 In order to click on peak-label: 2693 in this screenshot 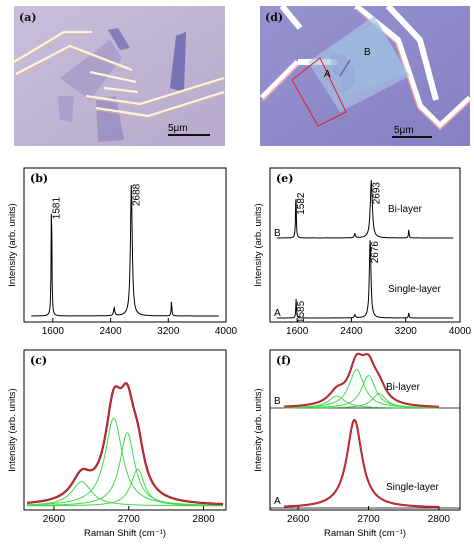, I will do `click(376, 193)`.